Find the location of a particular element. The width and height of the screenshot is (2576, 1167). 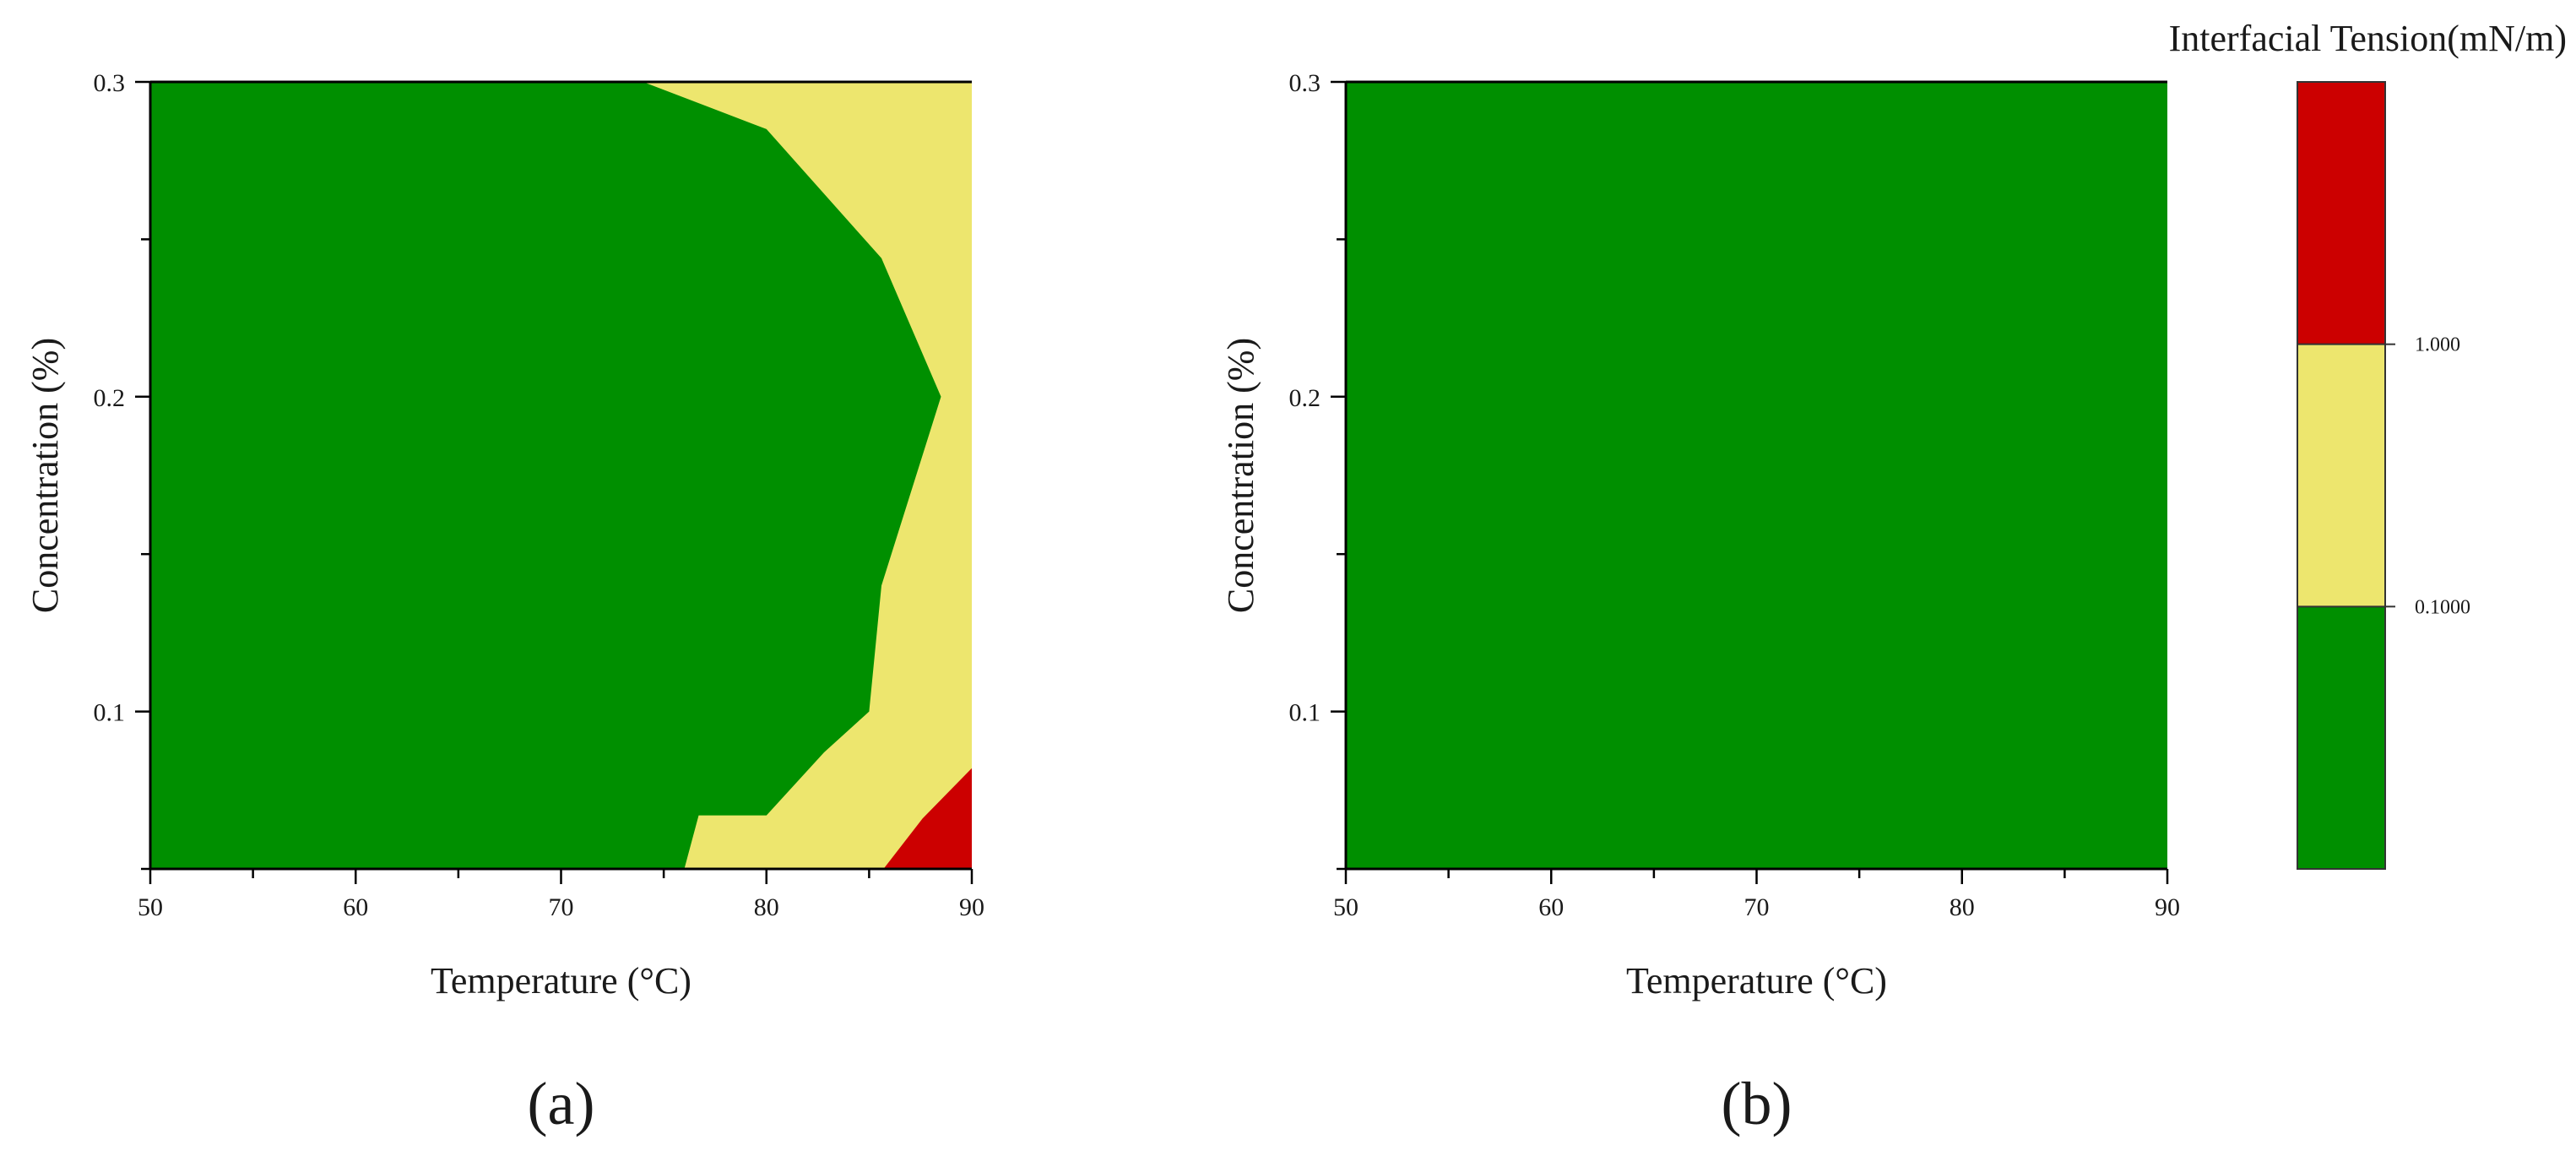

colorbar-frame is located at coordinates (2342, 476).